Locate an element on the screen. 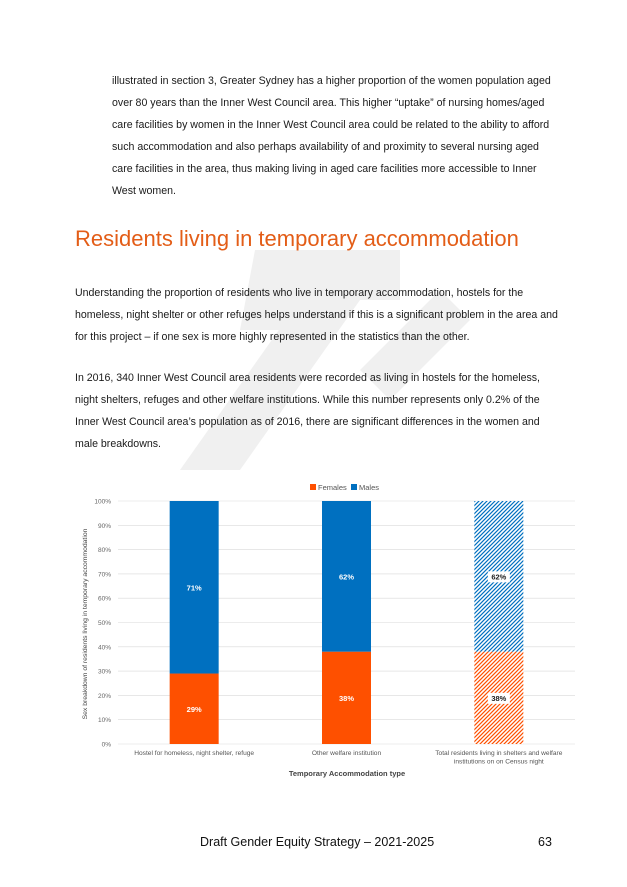 The width and height of the screenshot is (627, 887). y-tick-label: 30% is located at coordinates (104, 672).